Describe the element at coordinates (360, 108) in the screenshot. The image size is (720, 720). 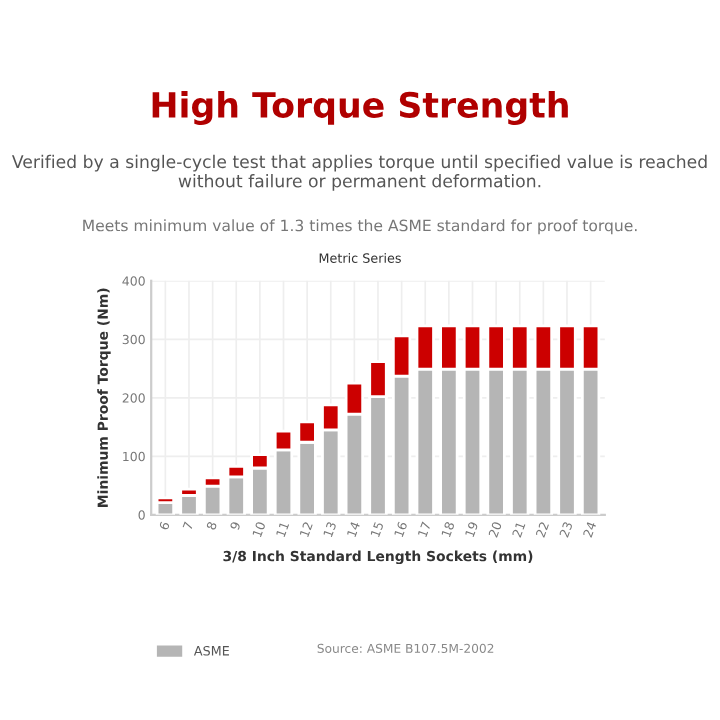
I see `chart-title: High Torque Strength` at that location.